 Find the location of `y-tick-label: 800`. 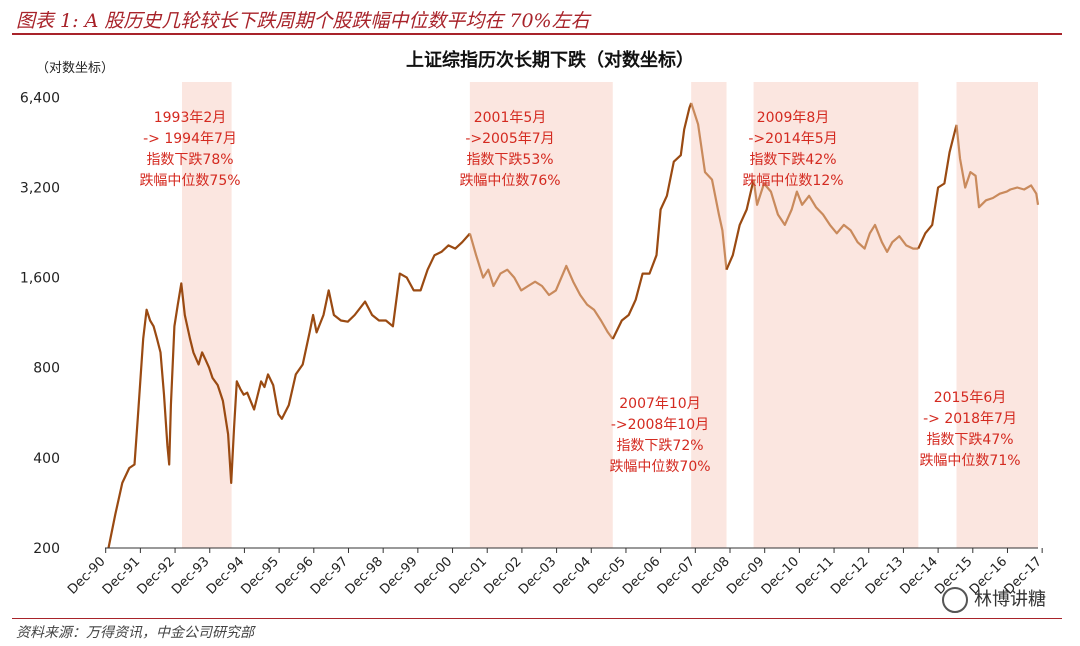

y-tick-label: 800 is located at coordinates (46, 369).